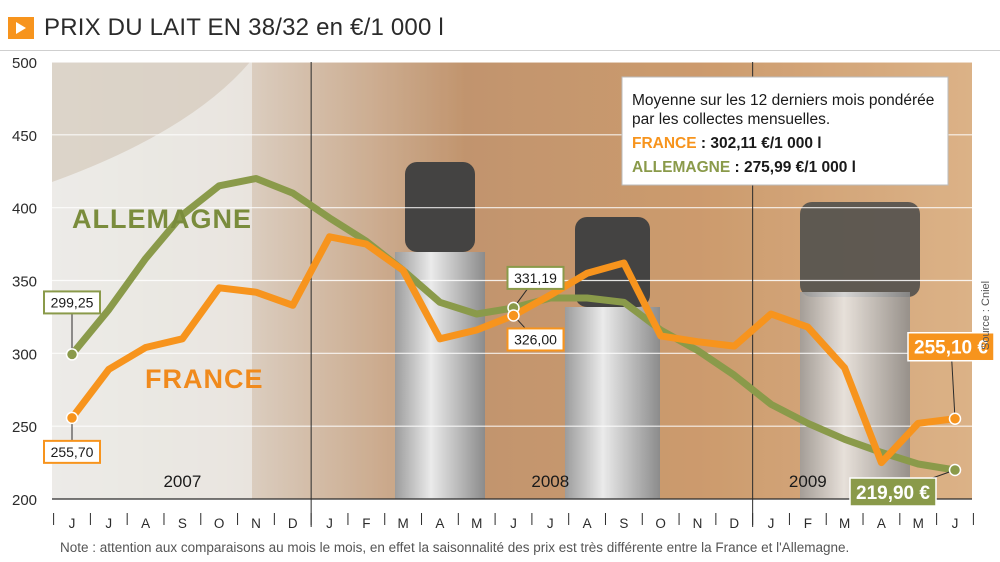 Image resolution: width=1000 pixels, height=562 pixels. Describe the element at coordinates (182, 481) in the screenshot. I see `year-label: 2007` at that location.